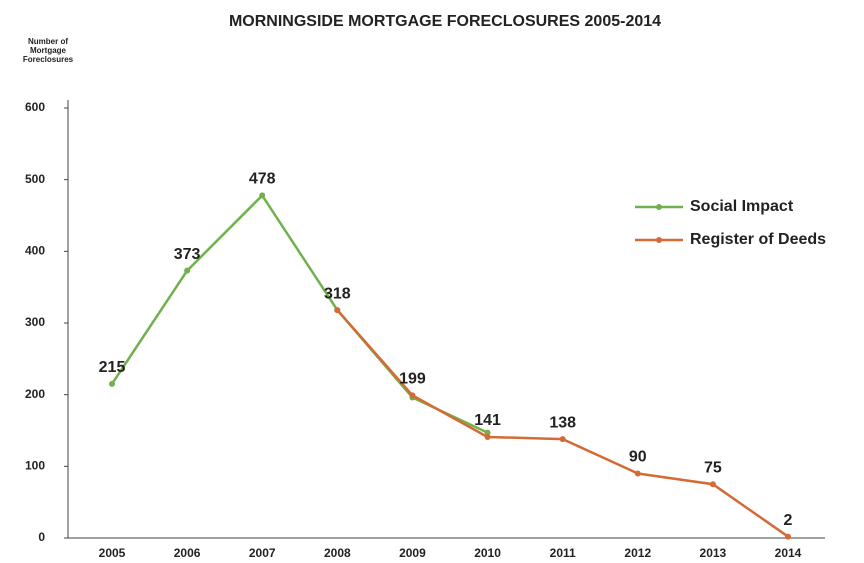 The height and width of the screenshot is (563, 864). What do you see at coordinates (713, 467) in the screenshot?
I see `data-label: 75` at bounding box center [713, 467].